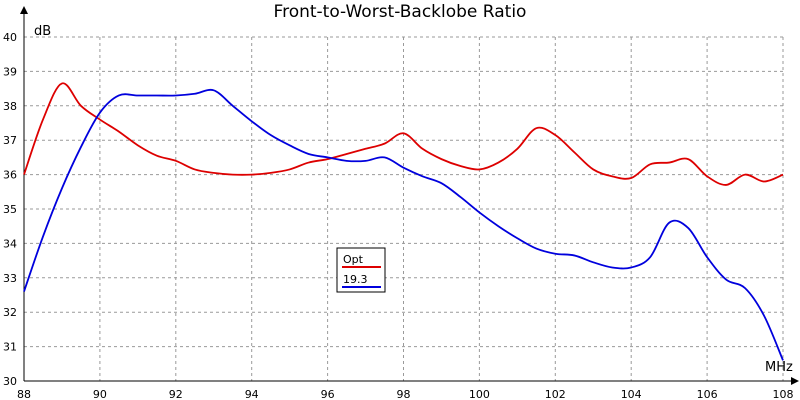 The height and width of the screenshot is (400, 800). I want to click on y-tick-label: 30, so click(10, 381).